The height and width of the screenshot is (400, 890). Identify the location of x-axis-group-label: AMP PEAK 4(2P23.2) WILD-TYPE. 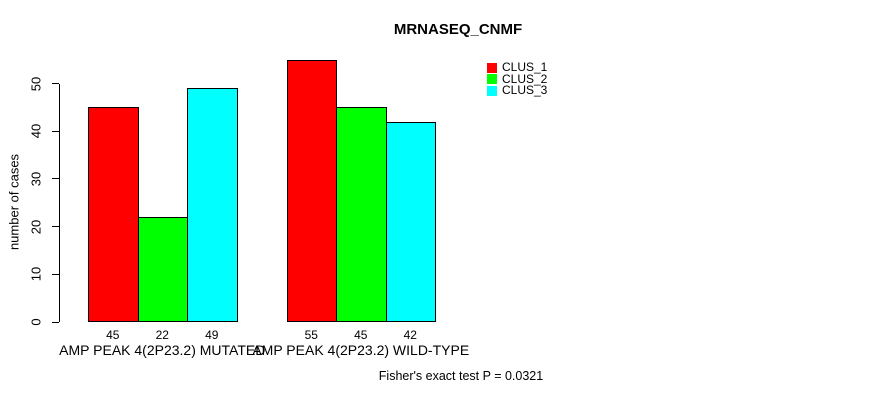
(361, 350).